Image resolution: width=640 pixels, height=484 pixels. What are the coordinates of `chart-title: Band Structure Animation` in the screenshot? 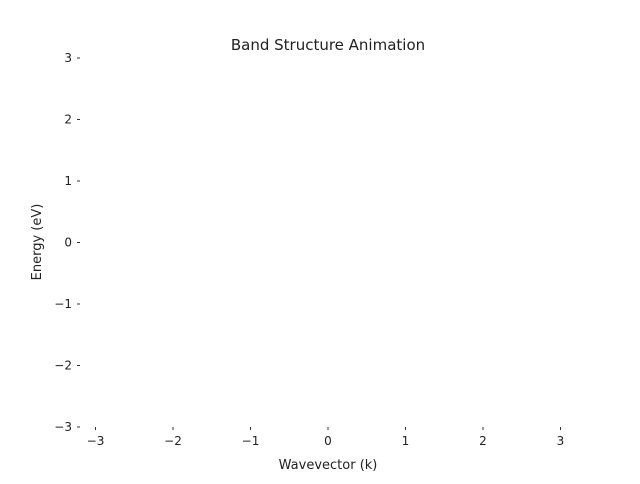 It's located at (328, 45).